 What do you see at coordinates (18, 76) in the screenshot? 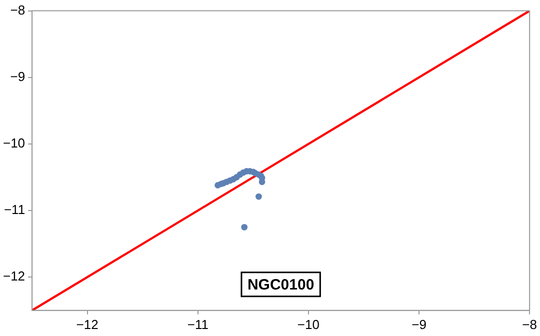
I see `y-tick-label: −9` at bounding box center [18, 76].